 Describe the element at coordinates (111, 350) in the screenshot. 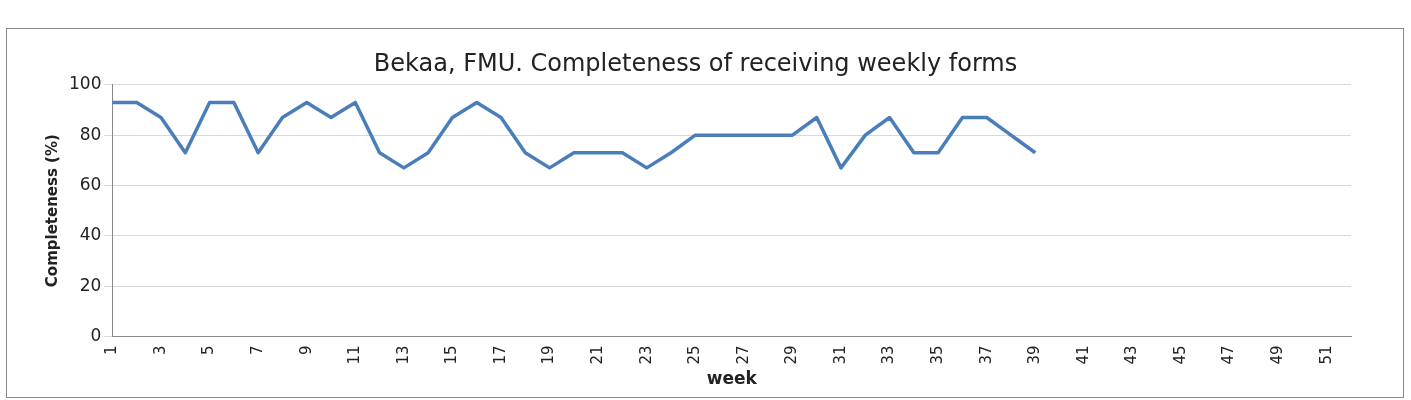

I see `x-tick-label: 1` at that location.